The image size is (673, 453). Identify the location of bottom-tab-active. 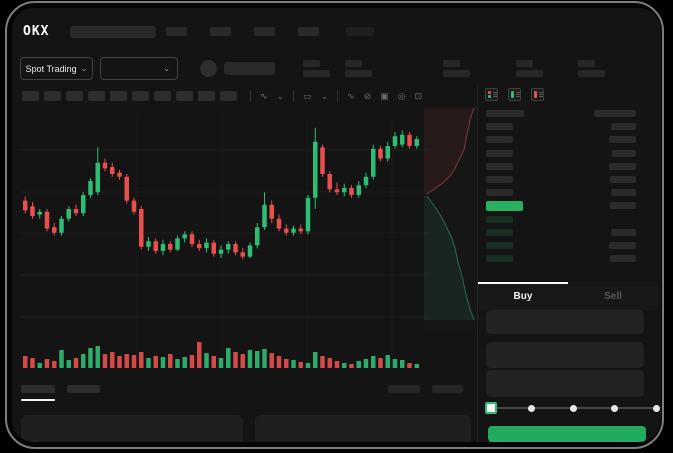
(38, 389).